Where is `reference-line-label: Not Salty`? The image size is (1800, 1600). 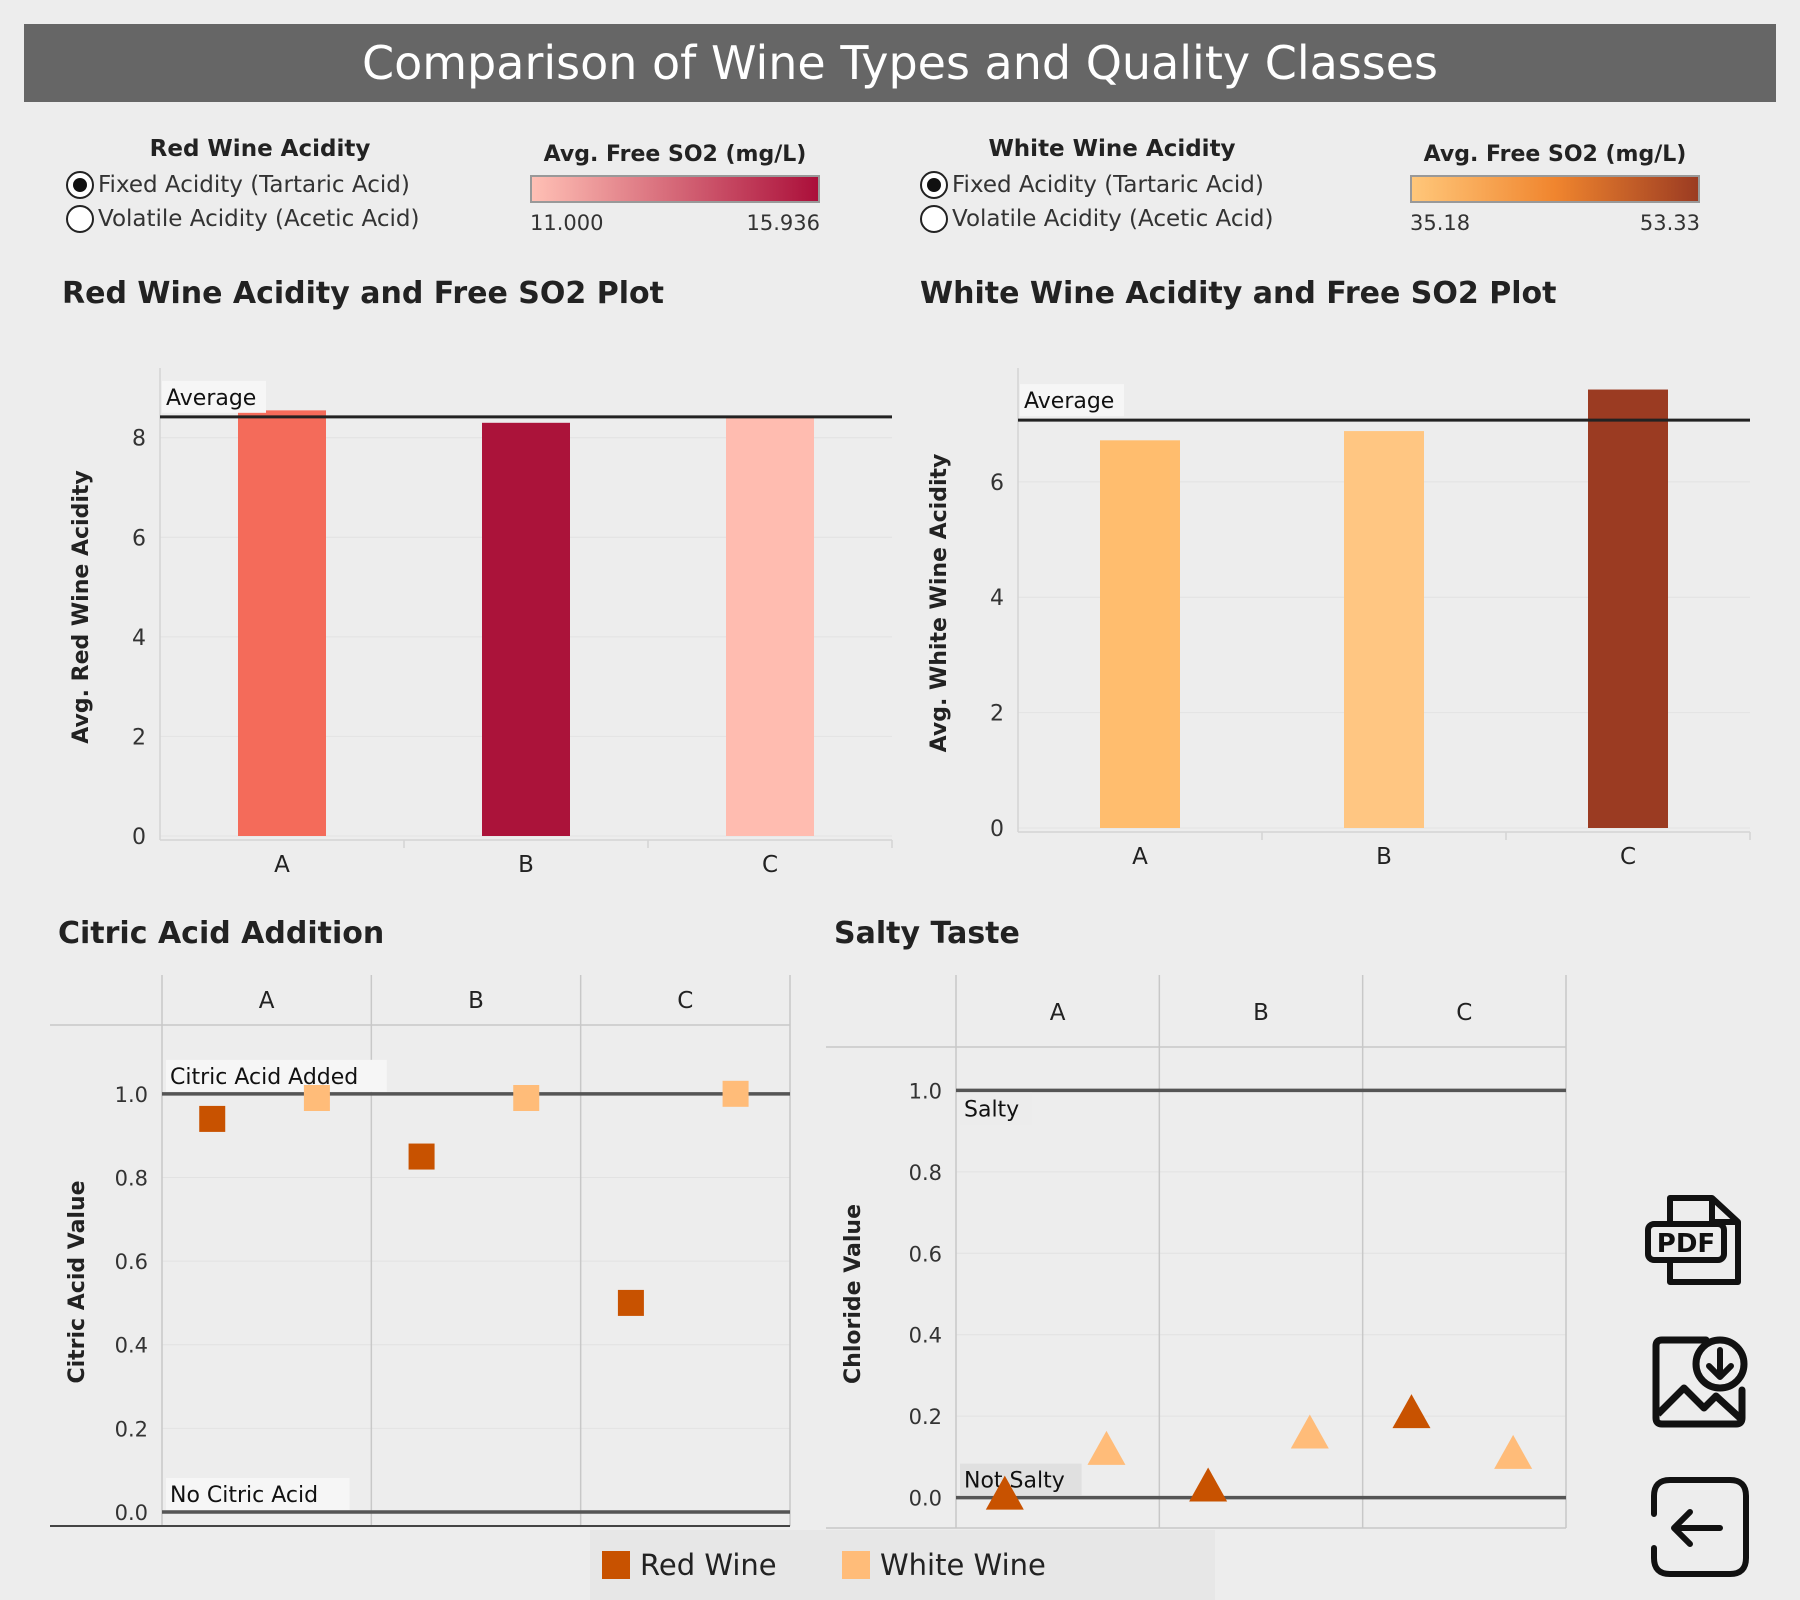
reference-line-label: Not Salty is located at coordinates (1014, 1481).